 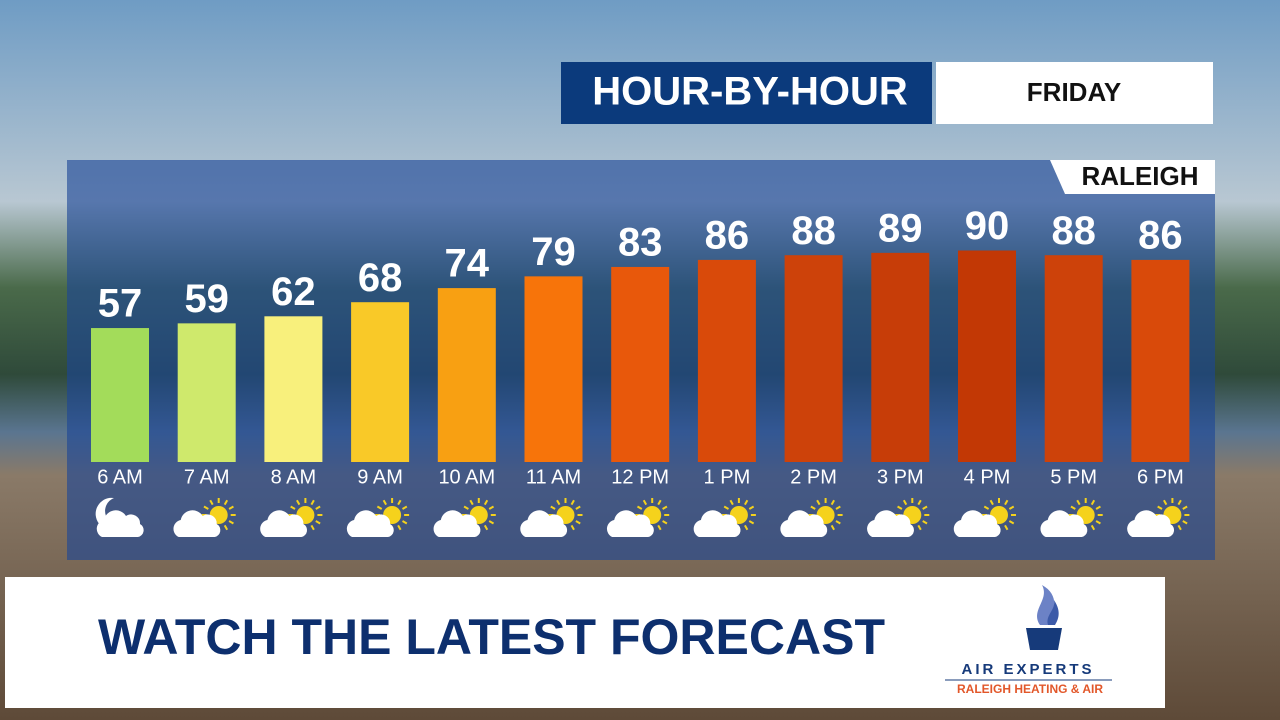 What do you see at coordinates (553, 252) in the screenshot?
I see `value-label: 79` at bounding box center [553, 252].